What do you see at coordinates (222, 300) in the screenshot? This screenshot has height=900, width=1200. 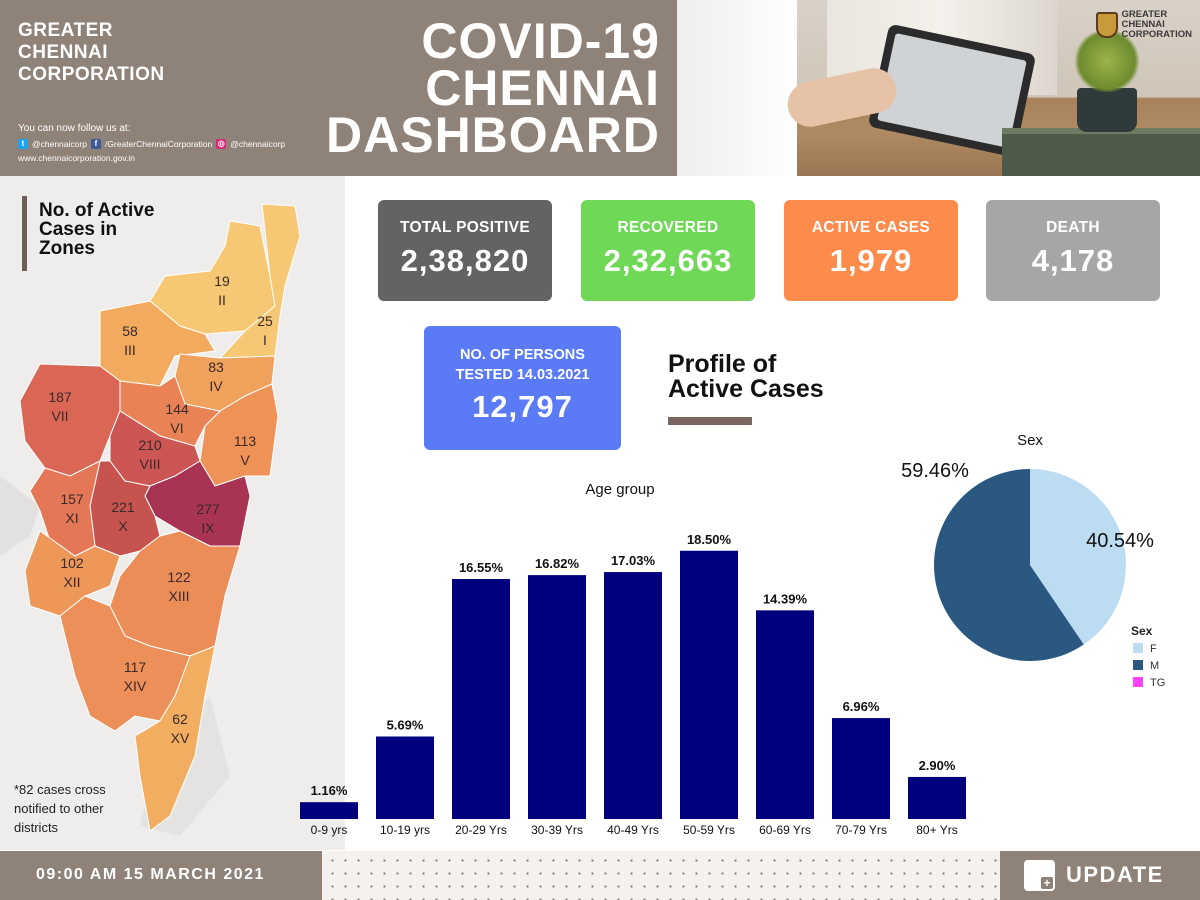 I see `zone-roman-label: II` at bounding box center [222, 300].